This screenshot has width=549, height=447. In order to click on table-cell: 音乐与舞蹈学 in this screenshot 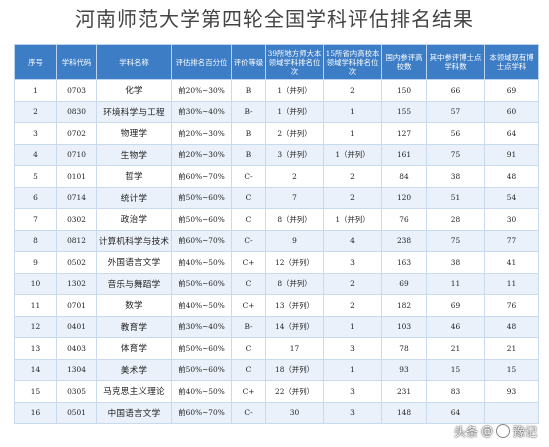, I will do `click(134, 283)`.